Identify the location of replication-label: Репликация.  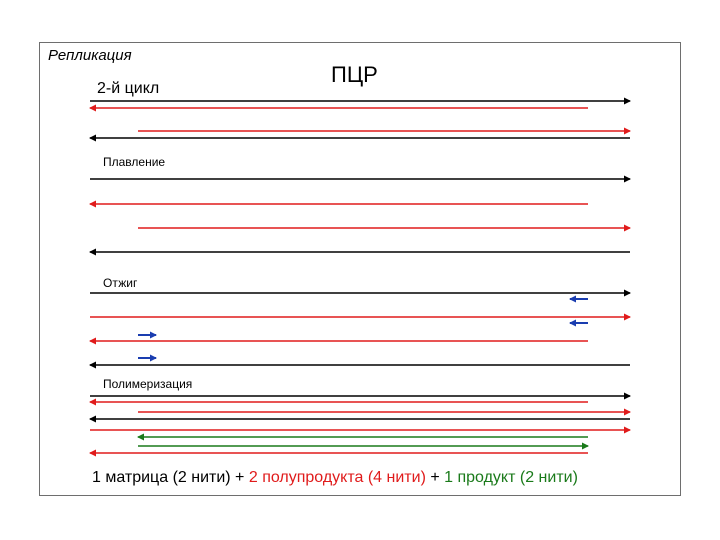
(90, 55).